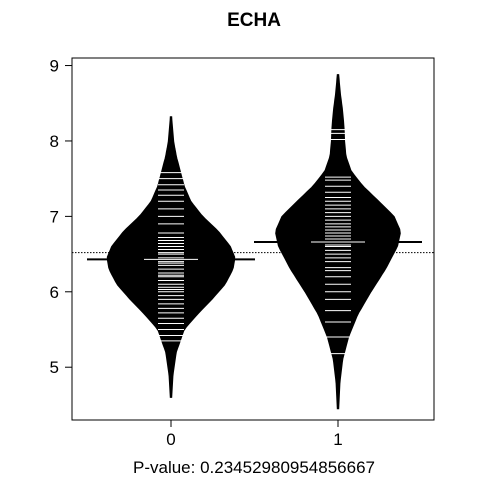 The width and height of the screenshot is (480, 480). What do you see at coordinates (337, 439) in the screenshot?
I see `x-tick-label: 1` at bounding box center [337, 439].